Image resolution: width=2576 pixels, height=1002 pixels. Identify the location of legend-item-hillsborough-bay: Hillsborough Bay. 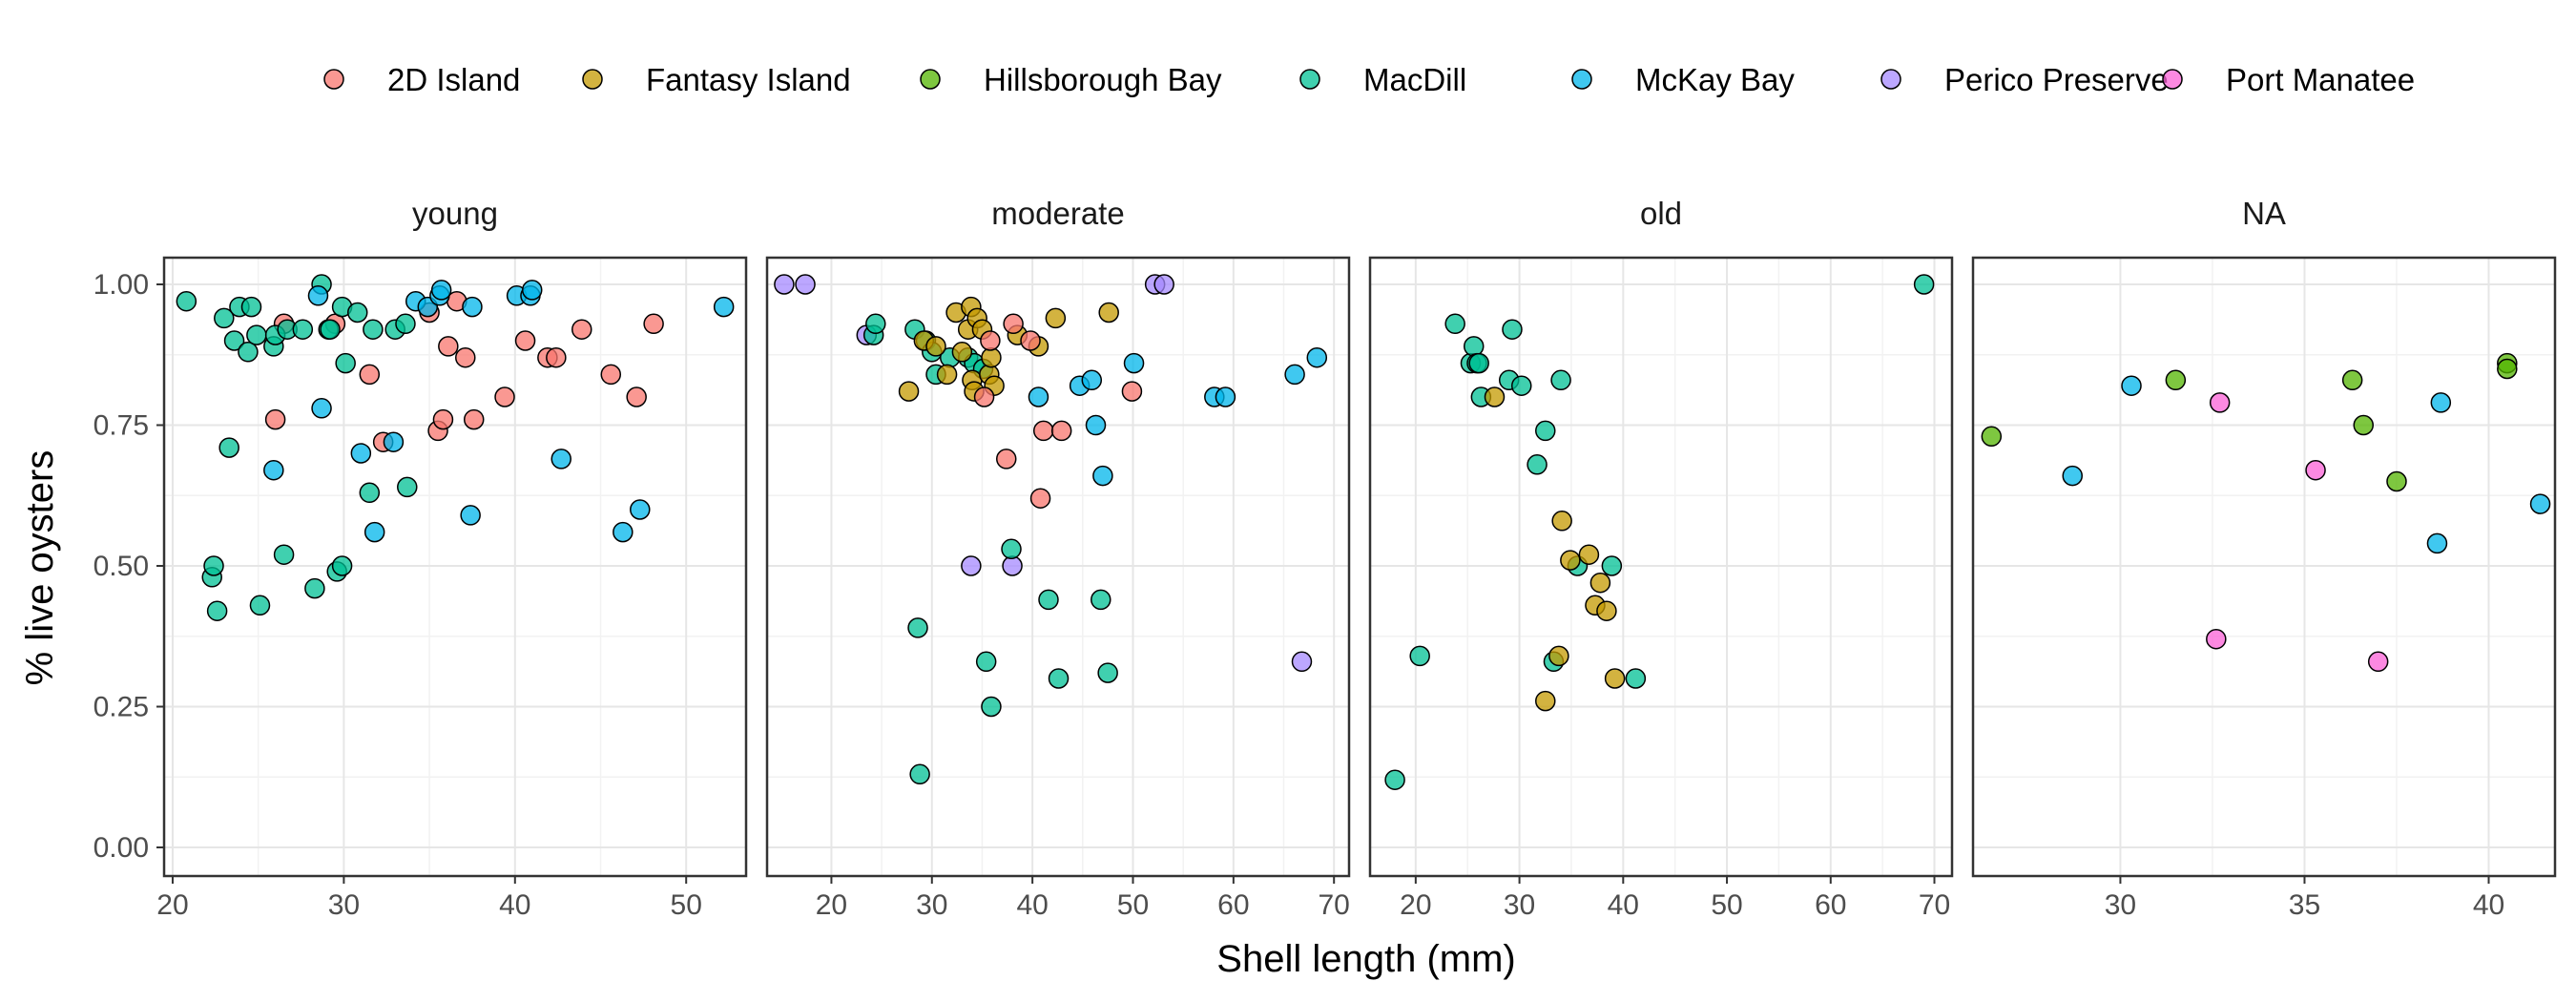
(1071, 79).